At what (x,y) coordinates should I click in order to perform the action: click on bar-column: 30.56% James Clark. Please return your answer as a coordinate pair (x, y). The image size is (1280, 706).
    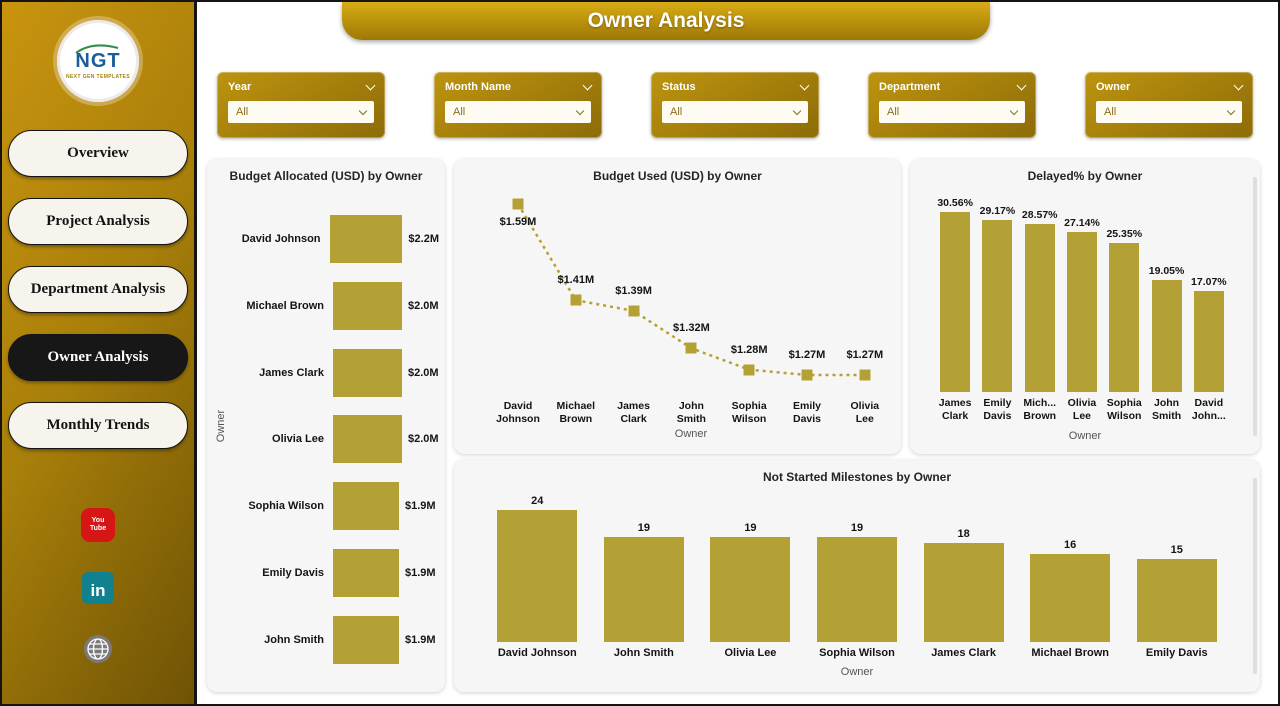
    Looking at the image, I should click on (955, 304).